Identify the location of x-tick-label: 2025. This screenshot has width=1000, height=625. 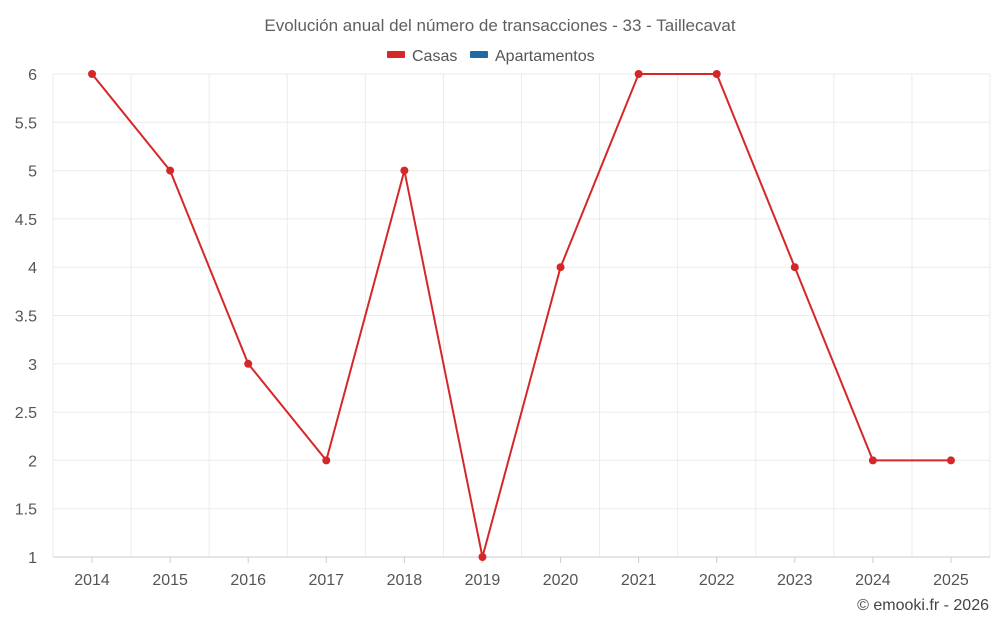
(951, 580).